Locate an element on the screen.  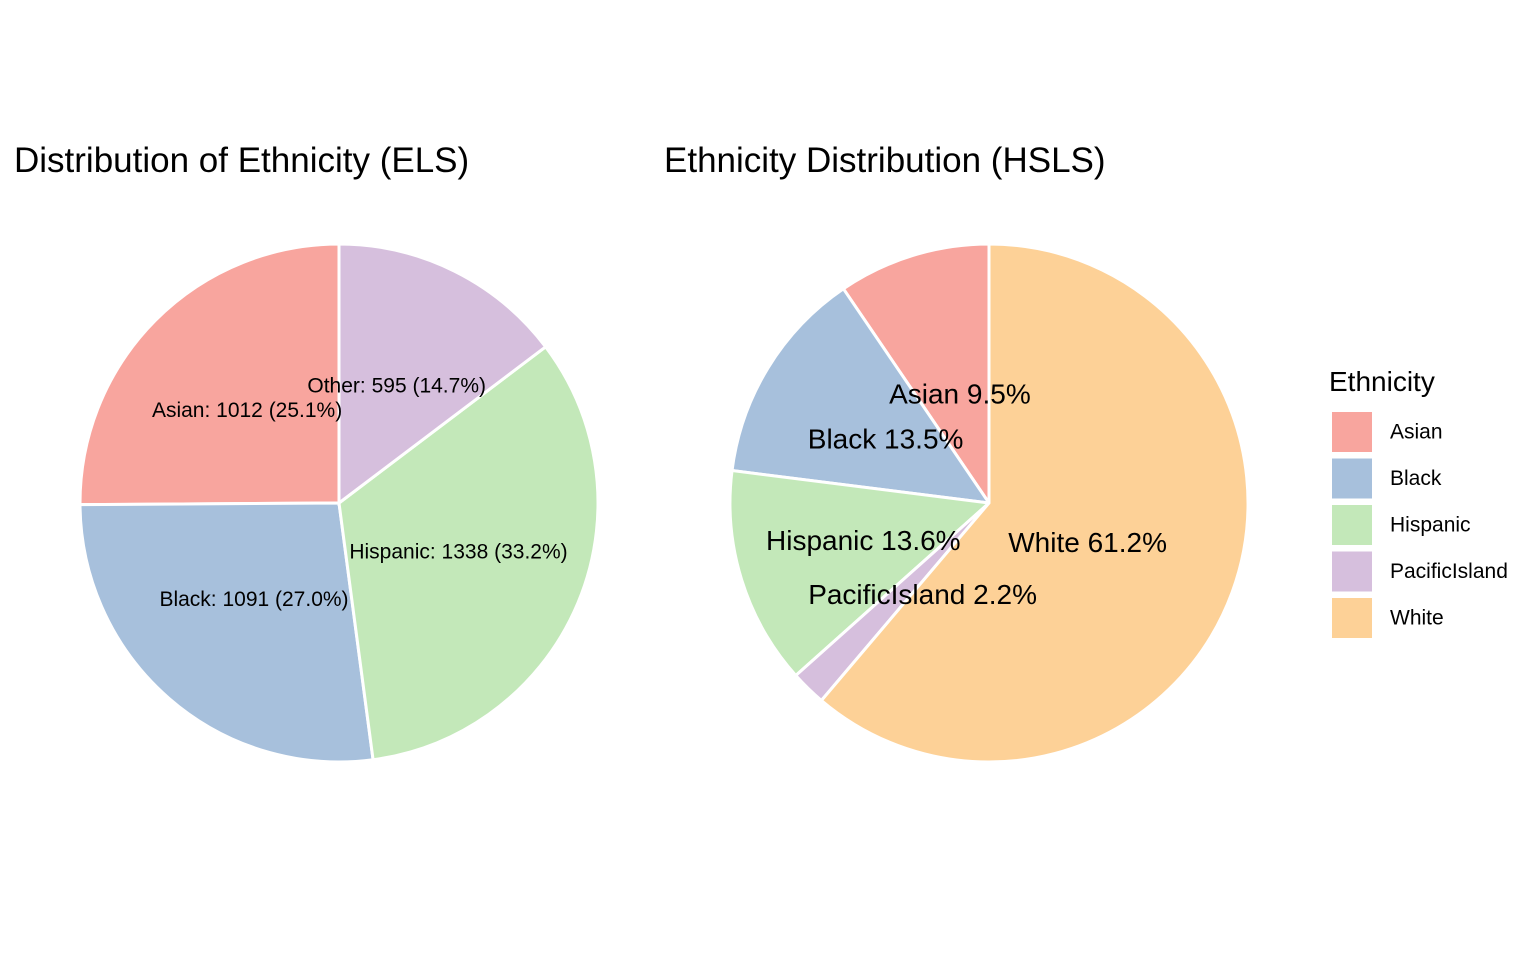
hsls-label-white: White 61.2% is located at coordinates (1087, 542).